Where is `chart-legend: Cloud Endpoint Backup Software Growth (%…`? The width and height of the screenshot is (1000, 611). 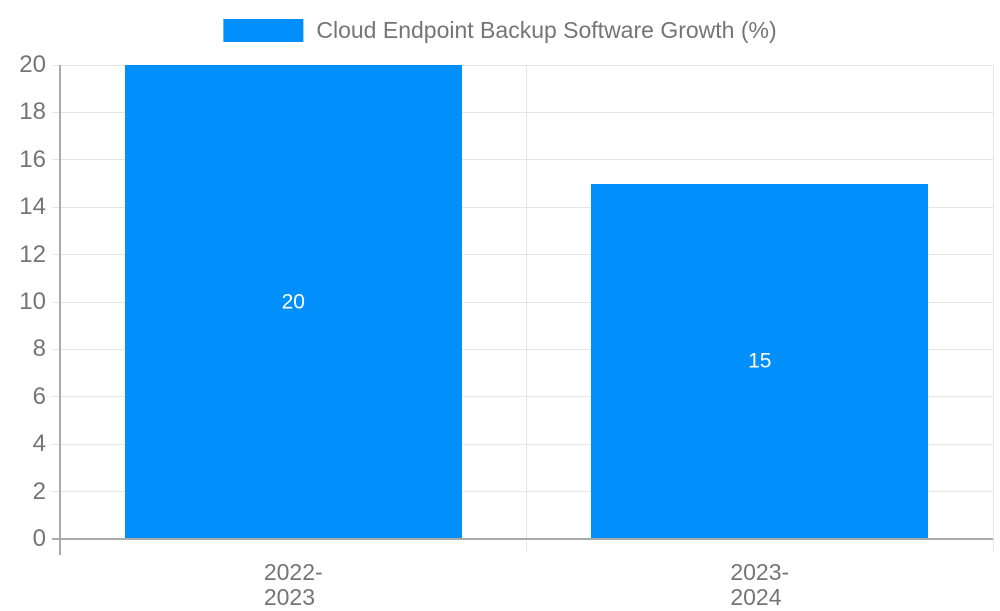
chart-legend: Cloud Endpoint Backup Software Growth (%… is located at coordinates (500, 30).